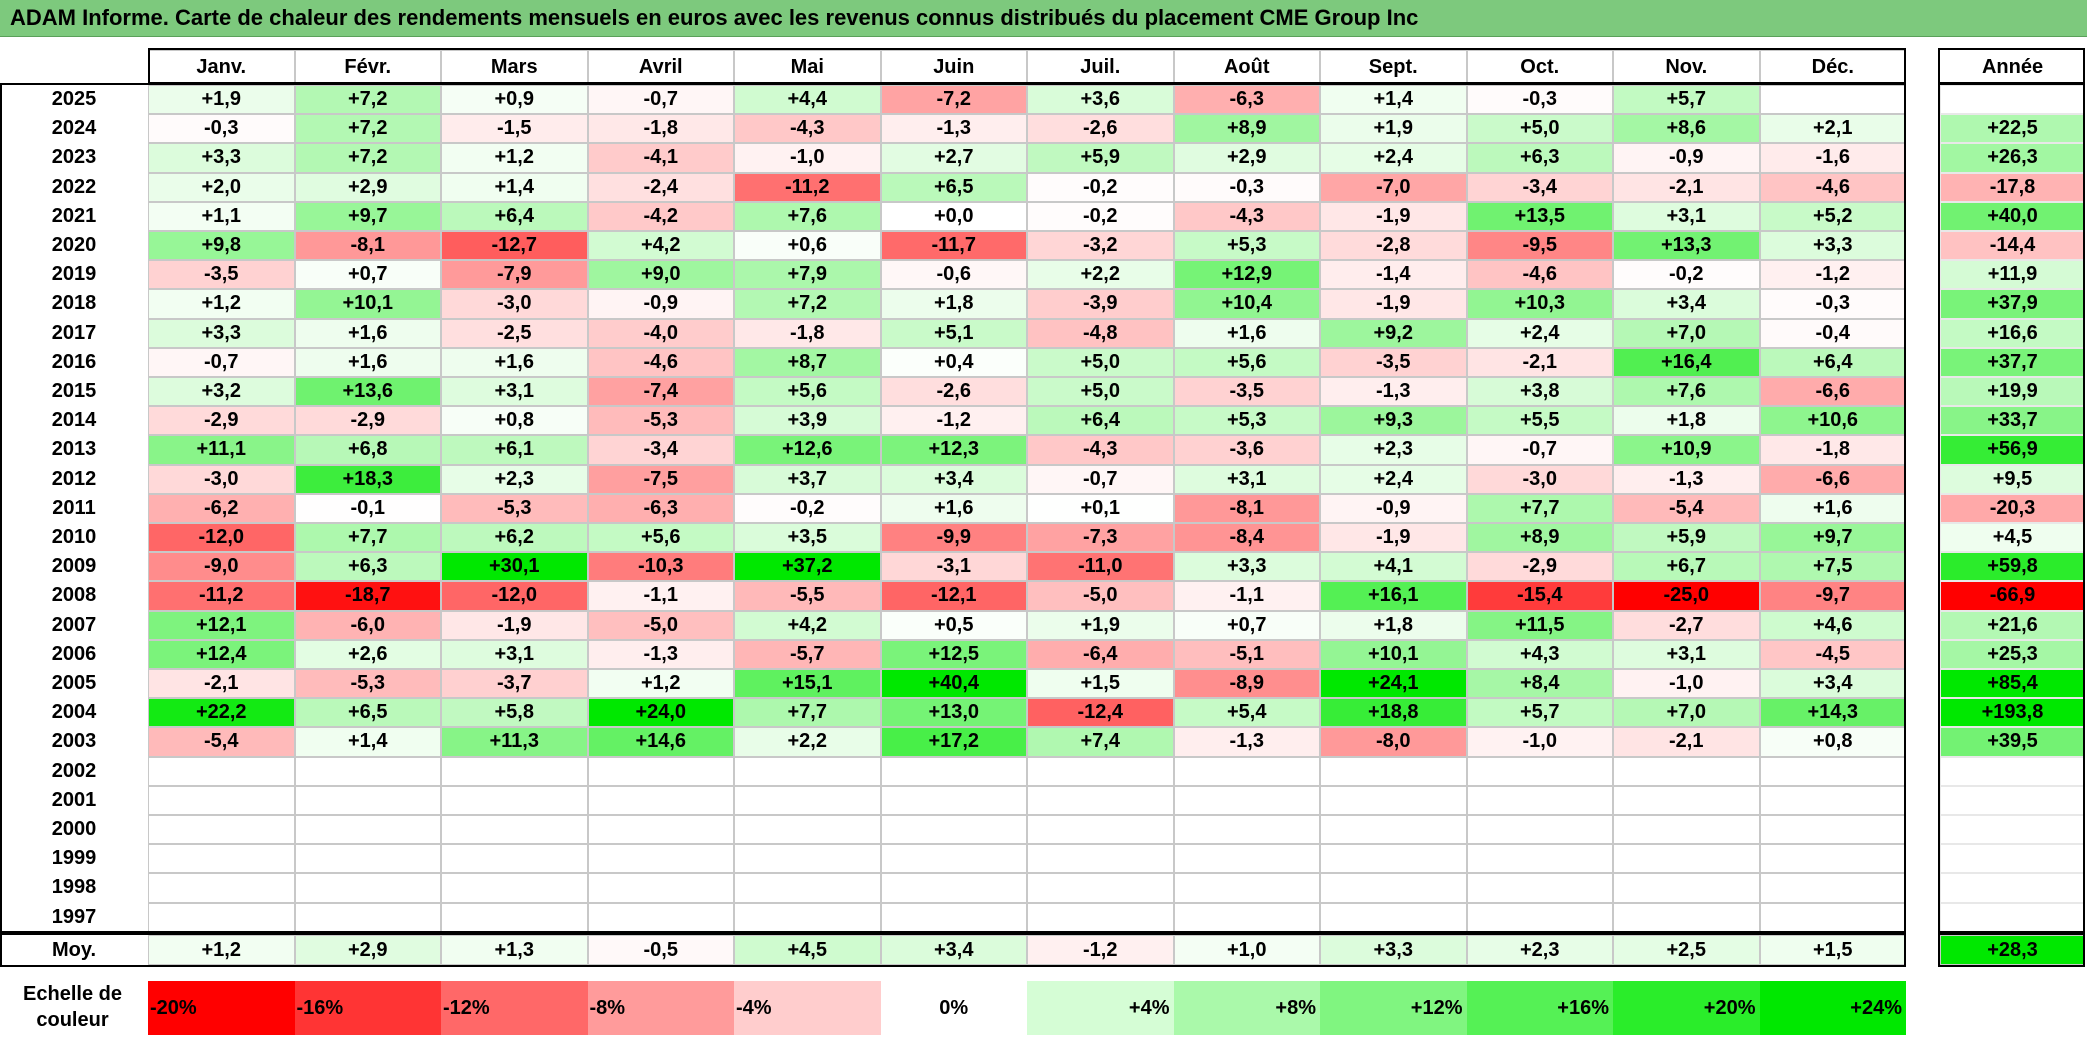 The image size is (2087, 1037). Describe the element at coordinates (807, 333) in the screenshot. I see `heat-cell: -1,8` at that location.